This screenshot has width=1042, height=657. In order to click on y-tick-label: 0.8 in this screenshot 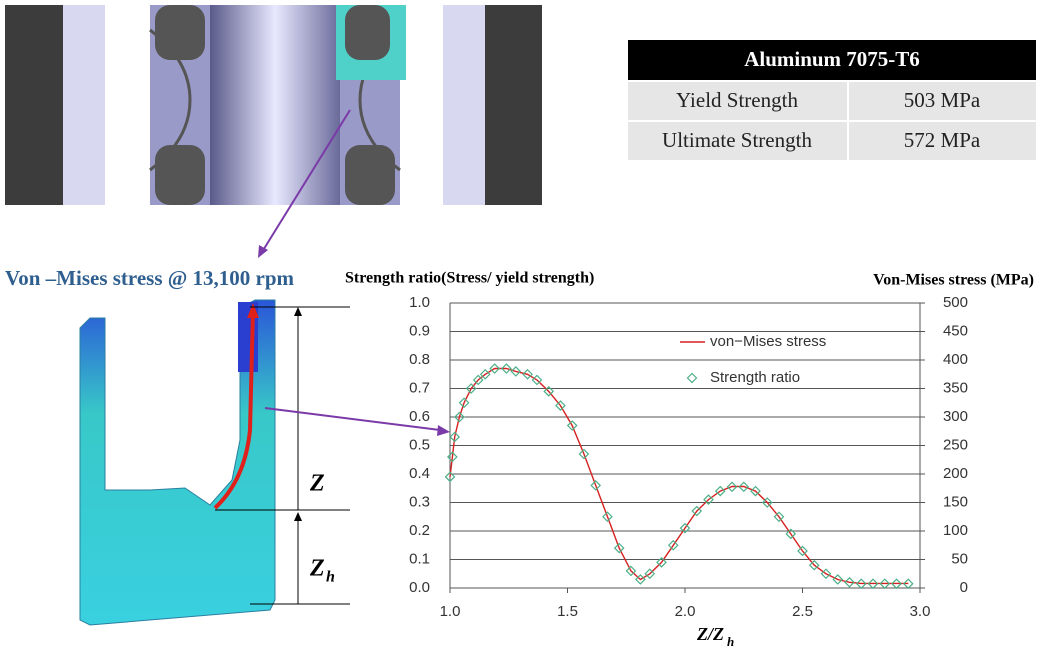, I will do `click(419, 359)`.